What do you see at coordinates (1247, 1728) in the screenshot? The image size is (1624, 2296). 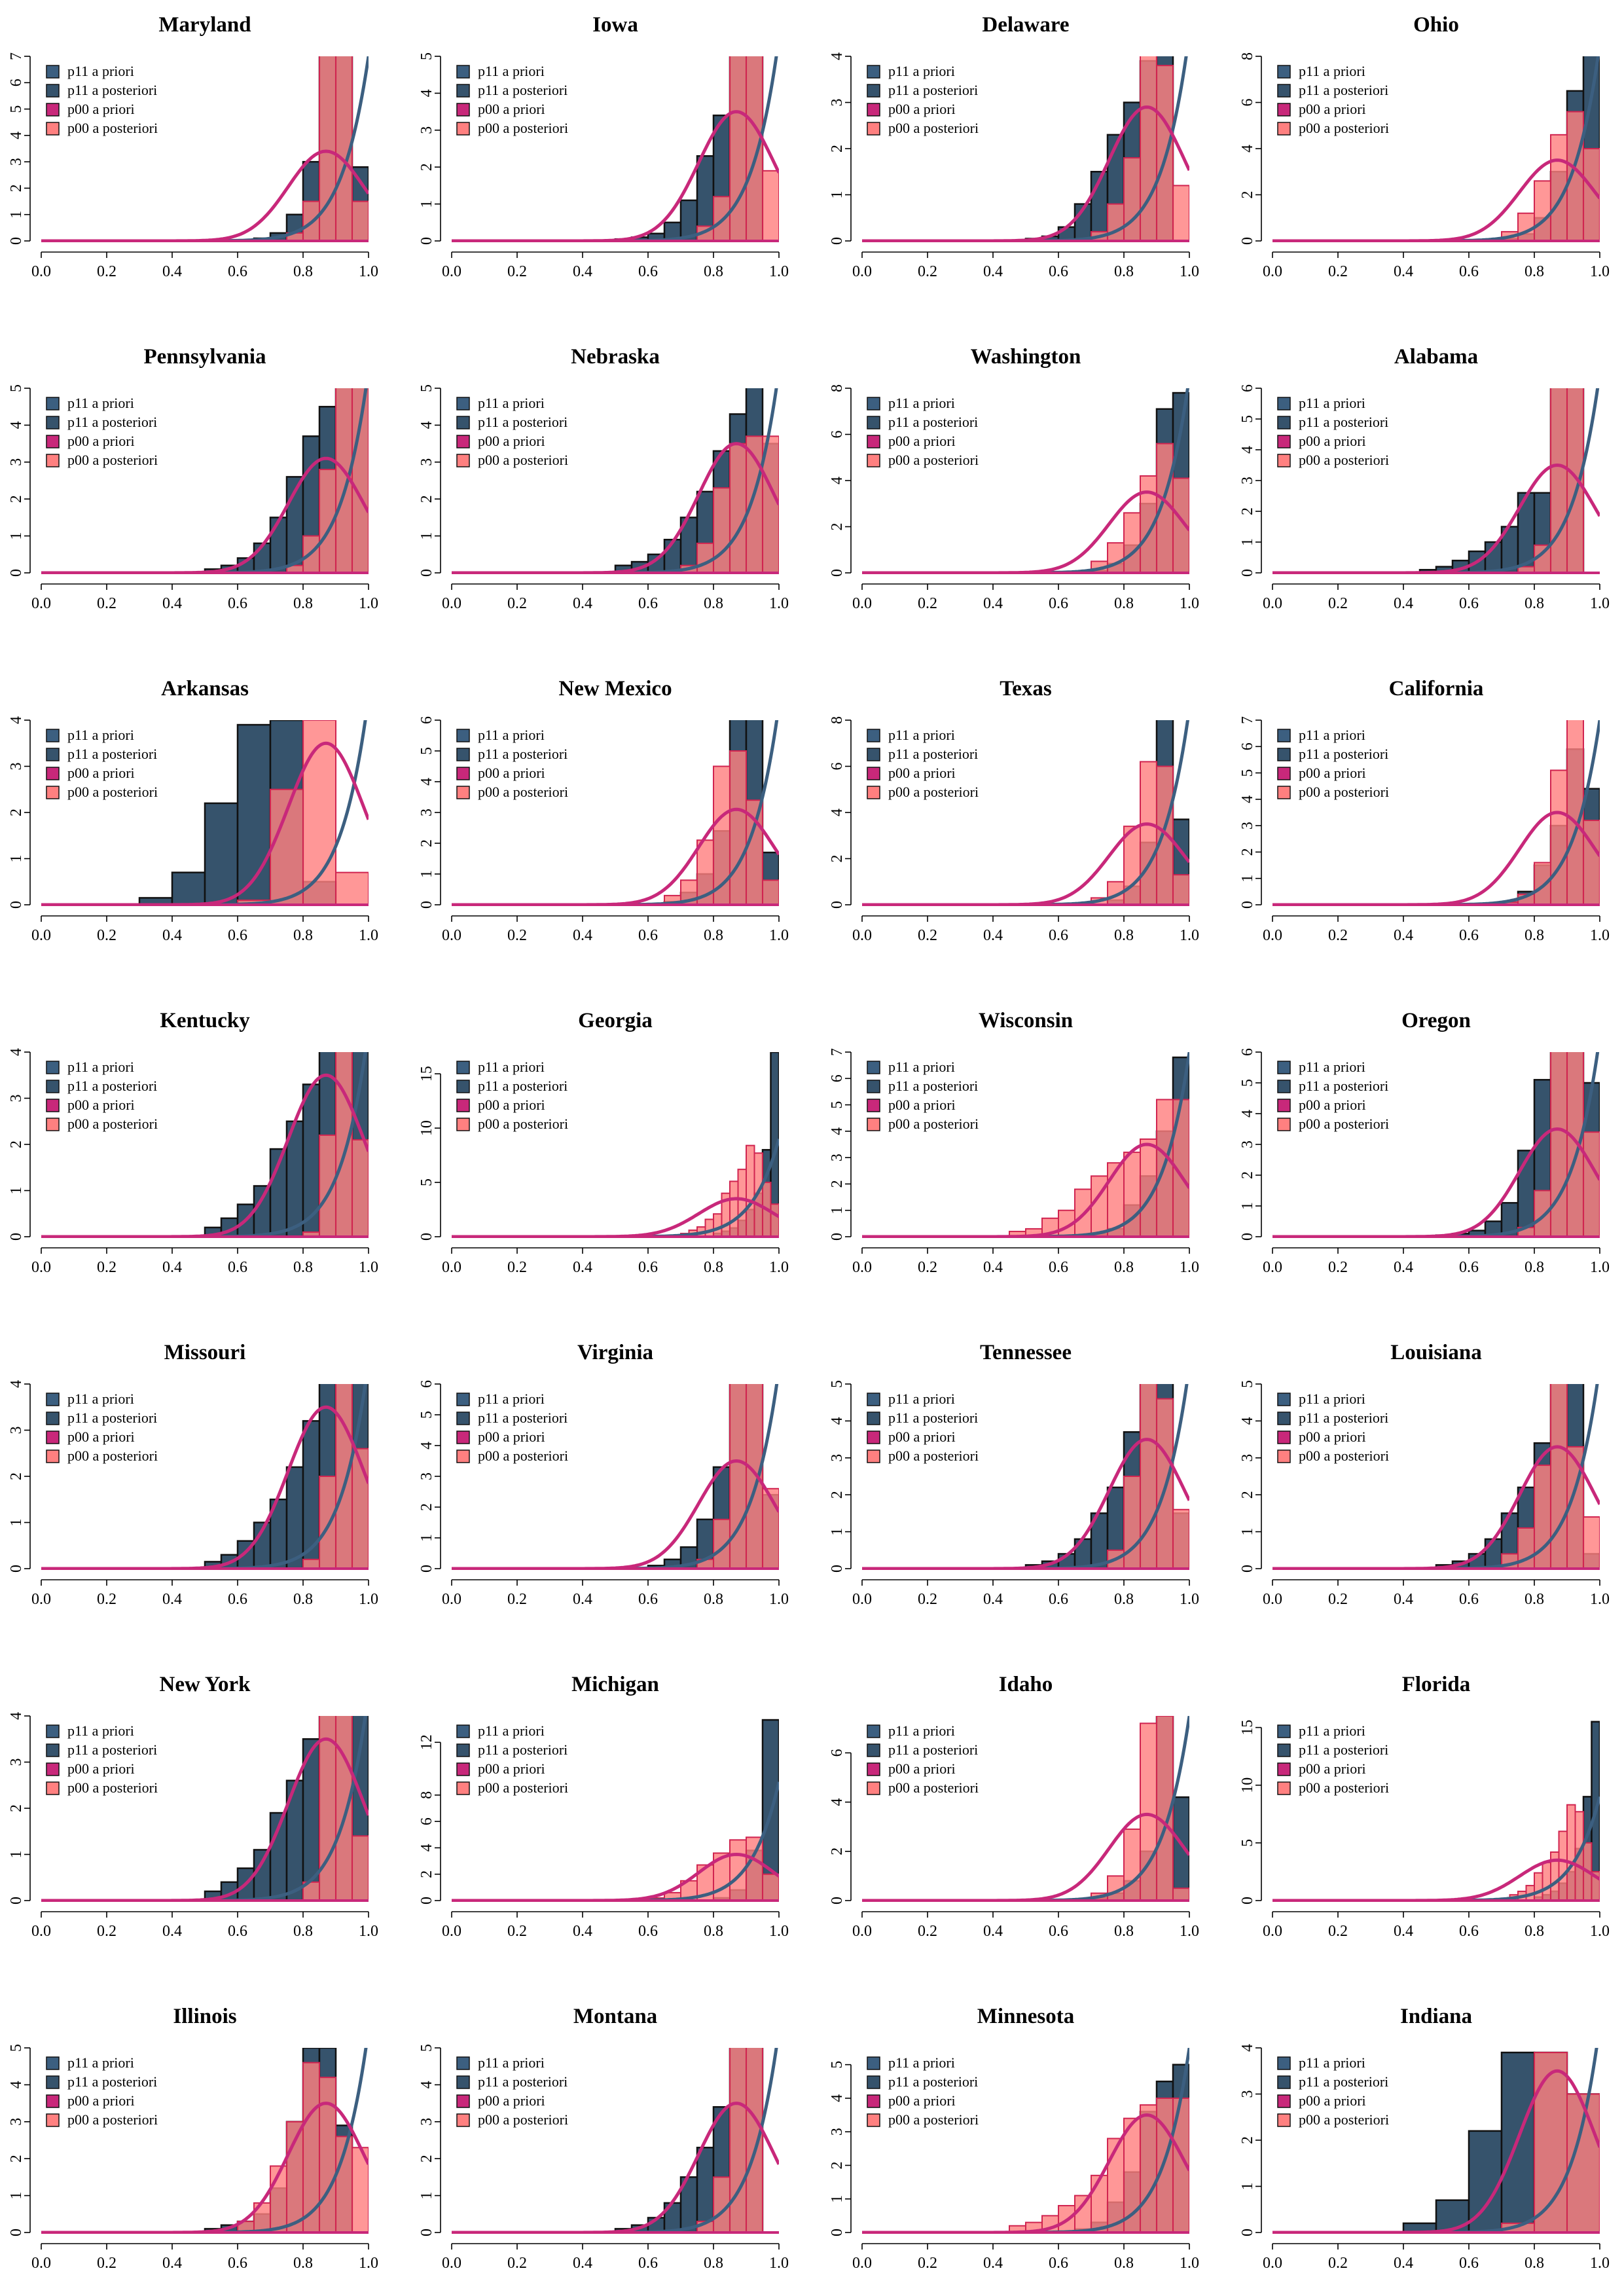 I see `y-tick-label: 15` at bounding box center [1247, 1728].